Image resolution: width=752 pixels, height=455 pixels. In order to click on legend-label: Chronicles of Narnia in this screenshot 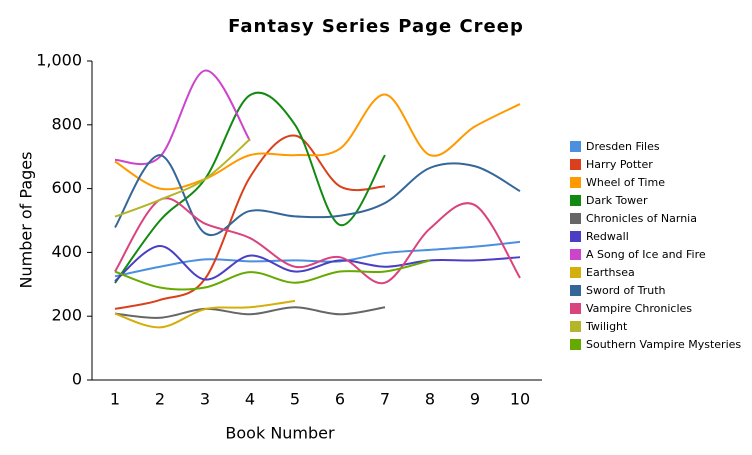, I will do `click(641, 218)`.